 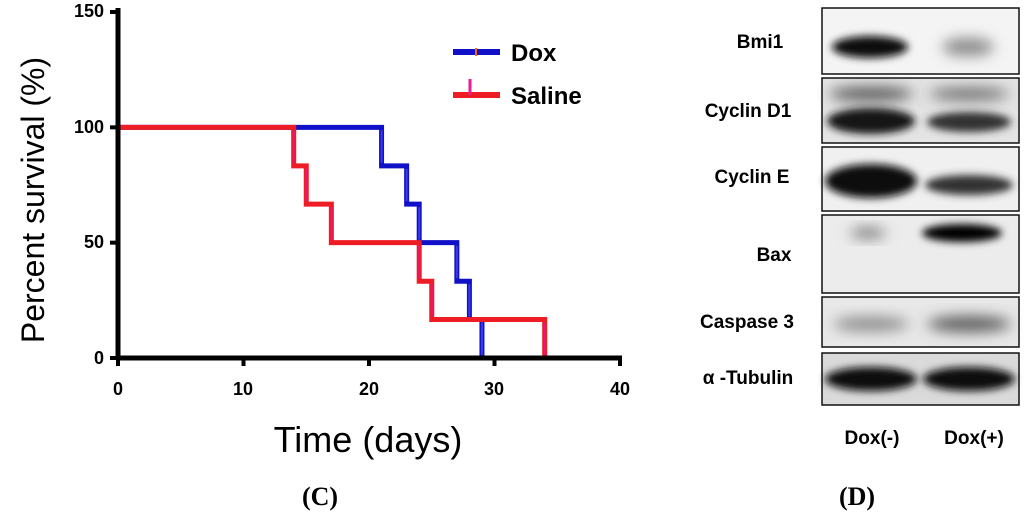 I want to click on legend-label-dox: Dox, so click(x=534, y=53).